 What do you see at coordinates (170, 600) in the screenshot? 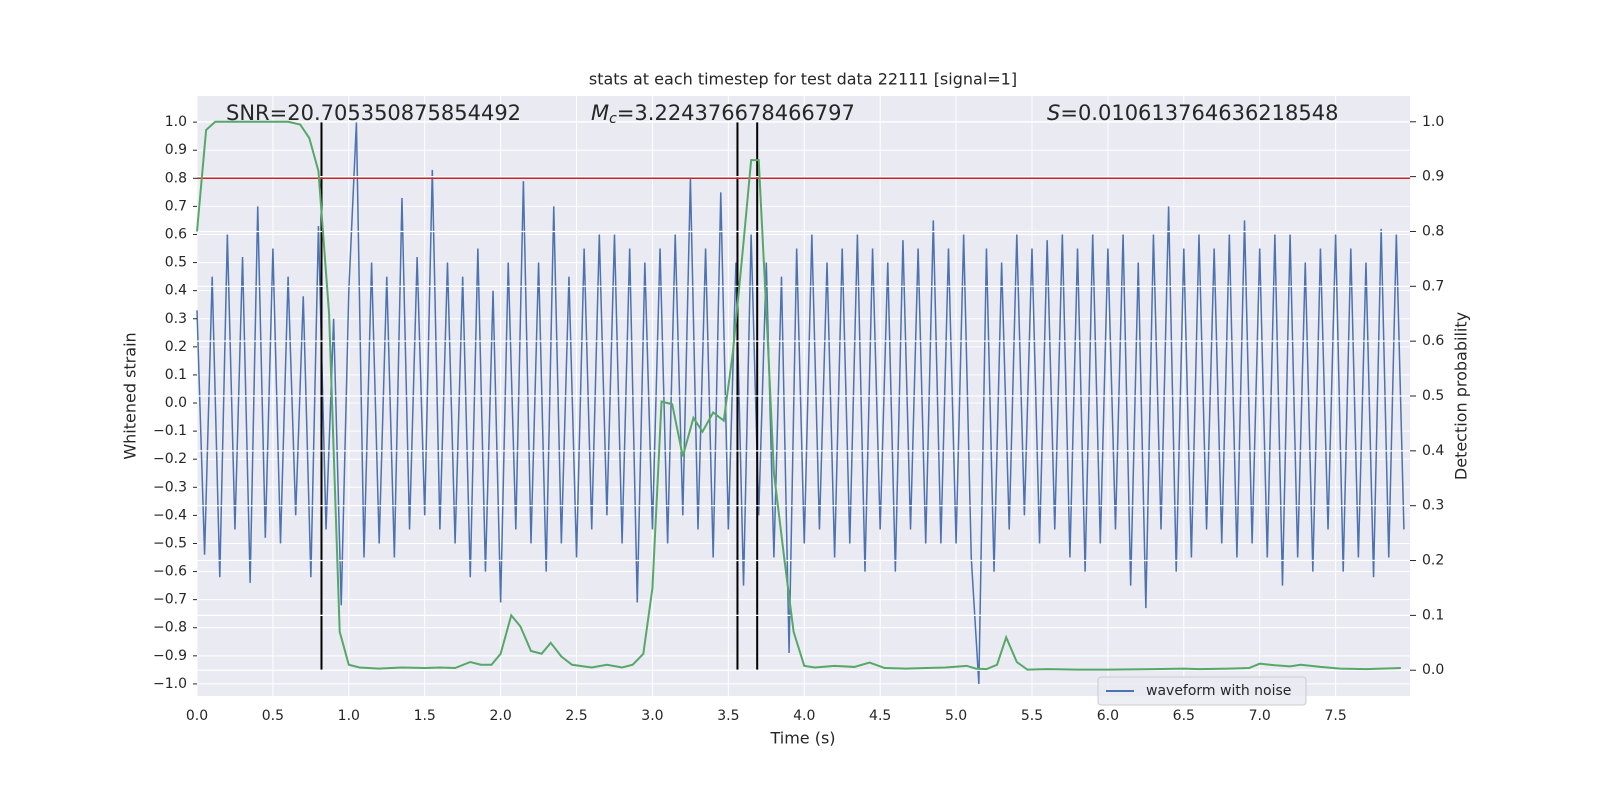
I see `y-tick-label: −0.7` at bounding box center [170, 600].